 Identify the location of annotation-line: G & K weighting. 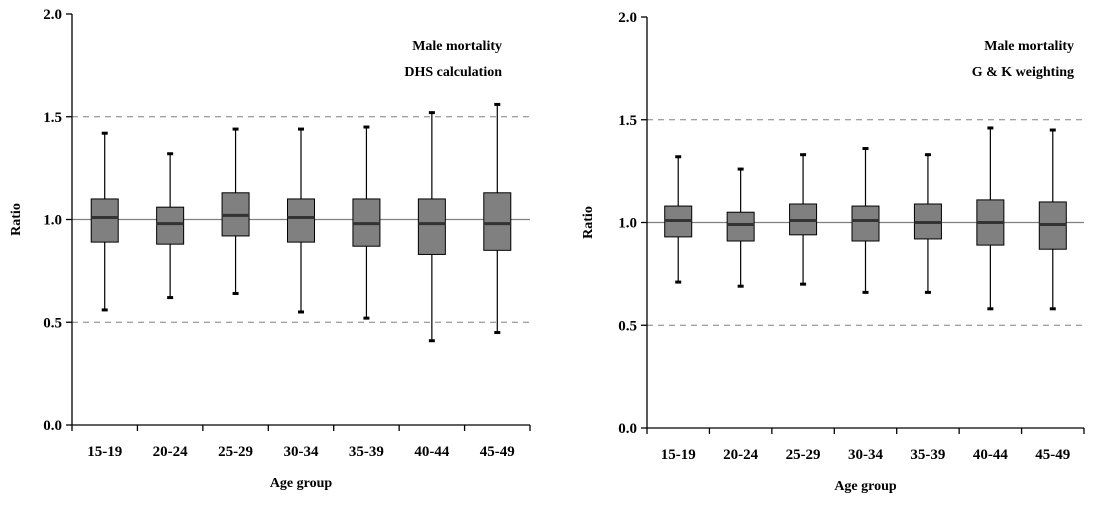
(1023, 72).